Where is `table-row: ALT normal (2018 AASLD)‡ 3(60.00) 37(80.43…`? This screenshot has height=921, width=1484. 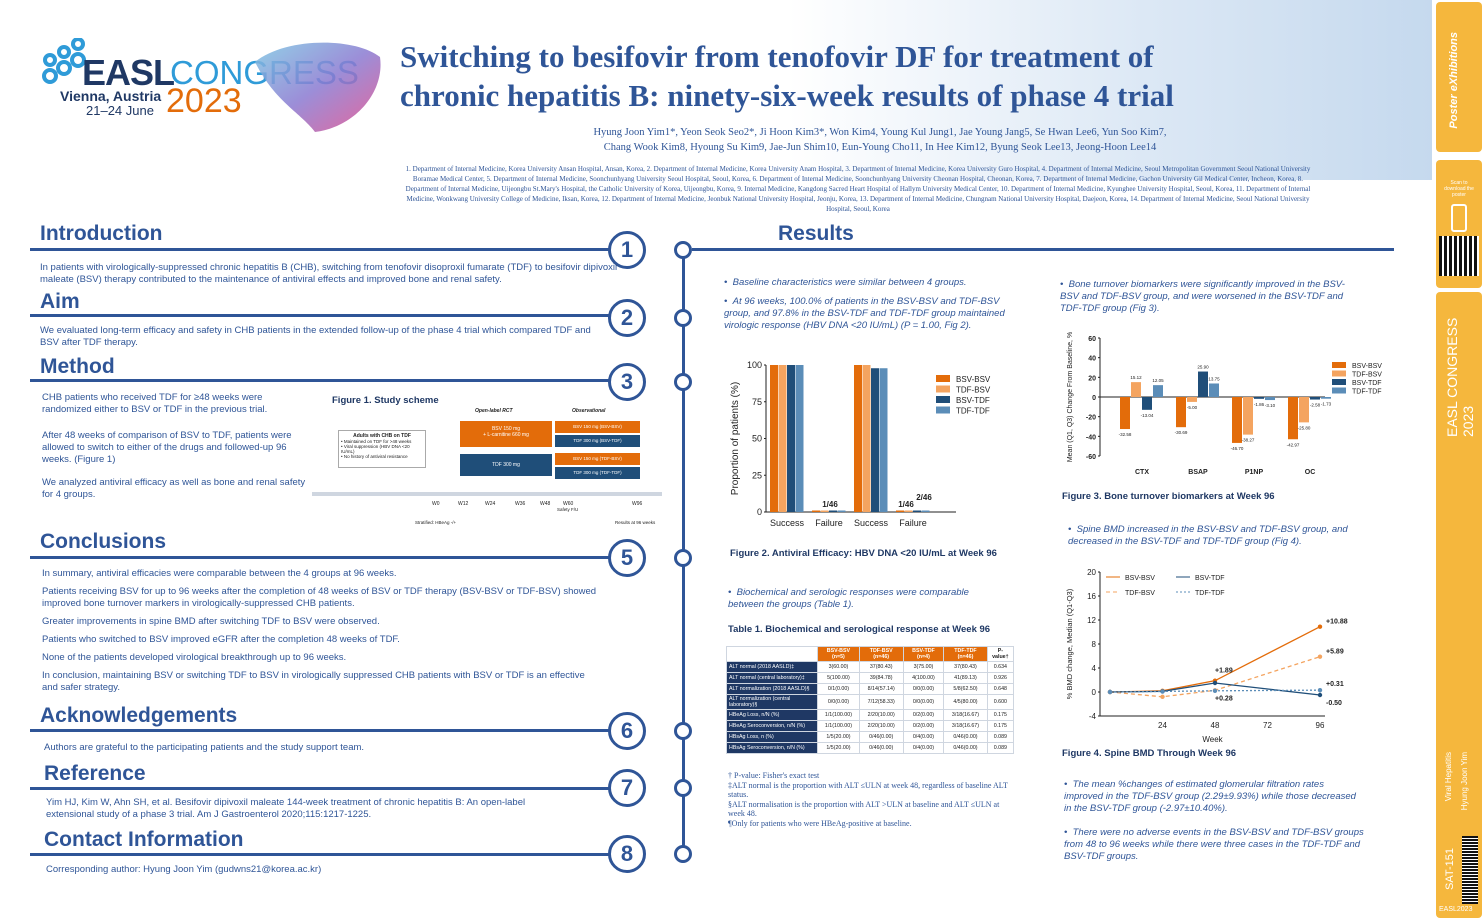
table-row: ALT normal (2018 AASLD)‡ 3(60.00) 37(80.43… is located at coordinates (870, 667).